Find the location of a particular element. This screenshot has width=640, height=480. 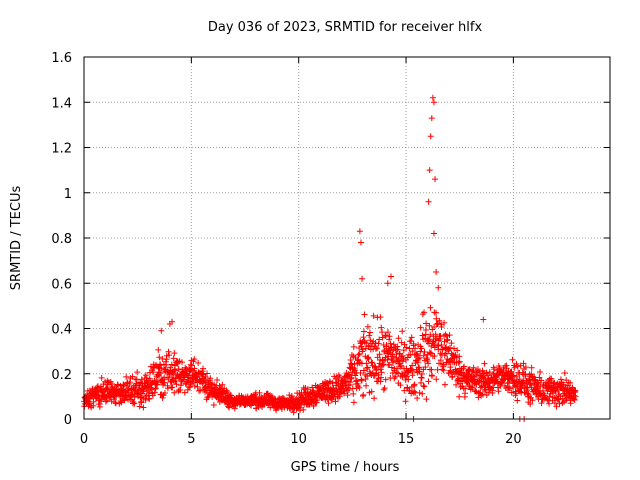

y-tick-label: 0 is located at coordinates (68, 420).